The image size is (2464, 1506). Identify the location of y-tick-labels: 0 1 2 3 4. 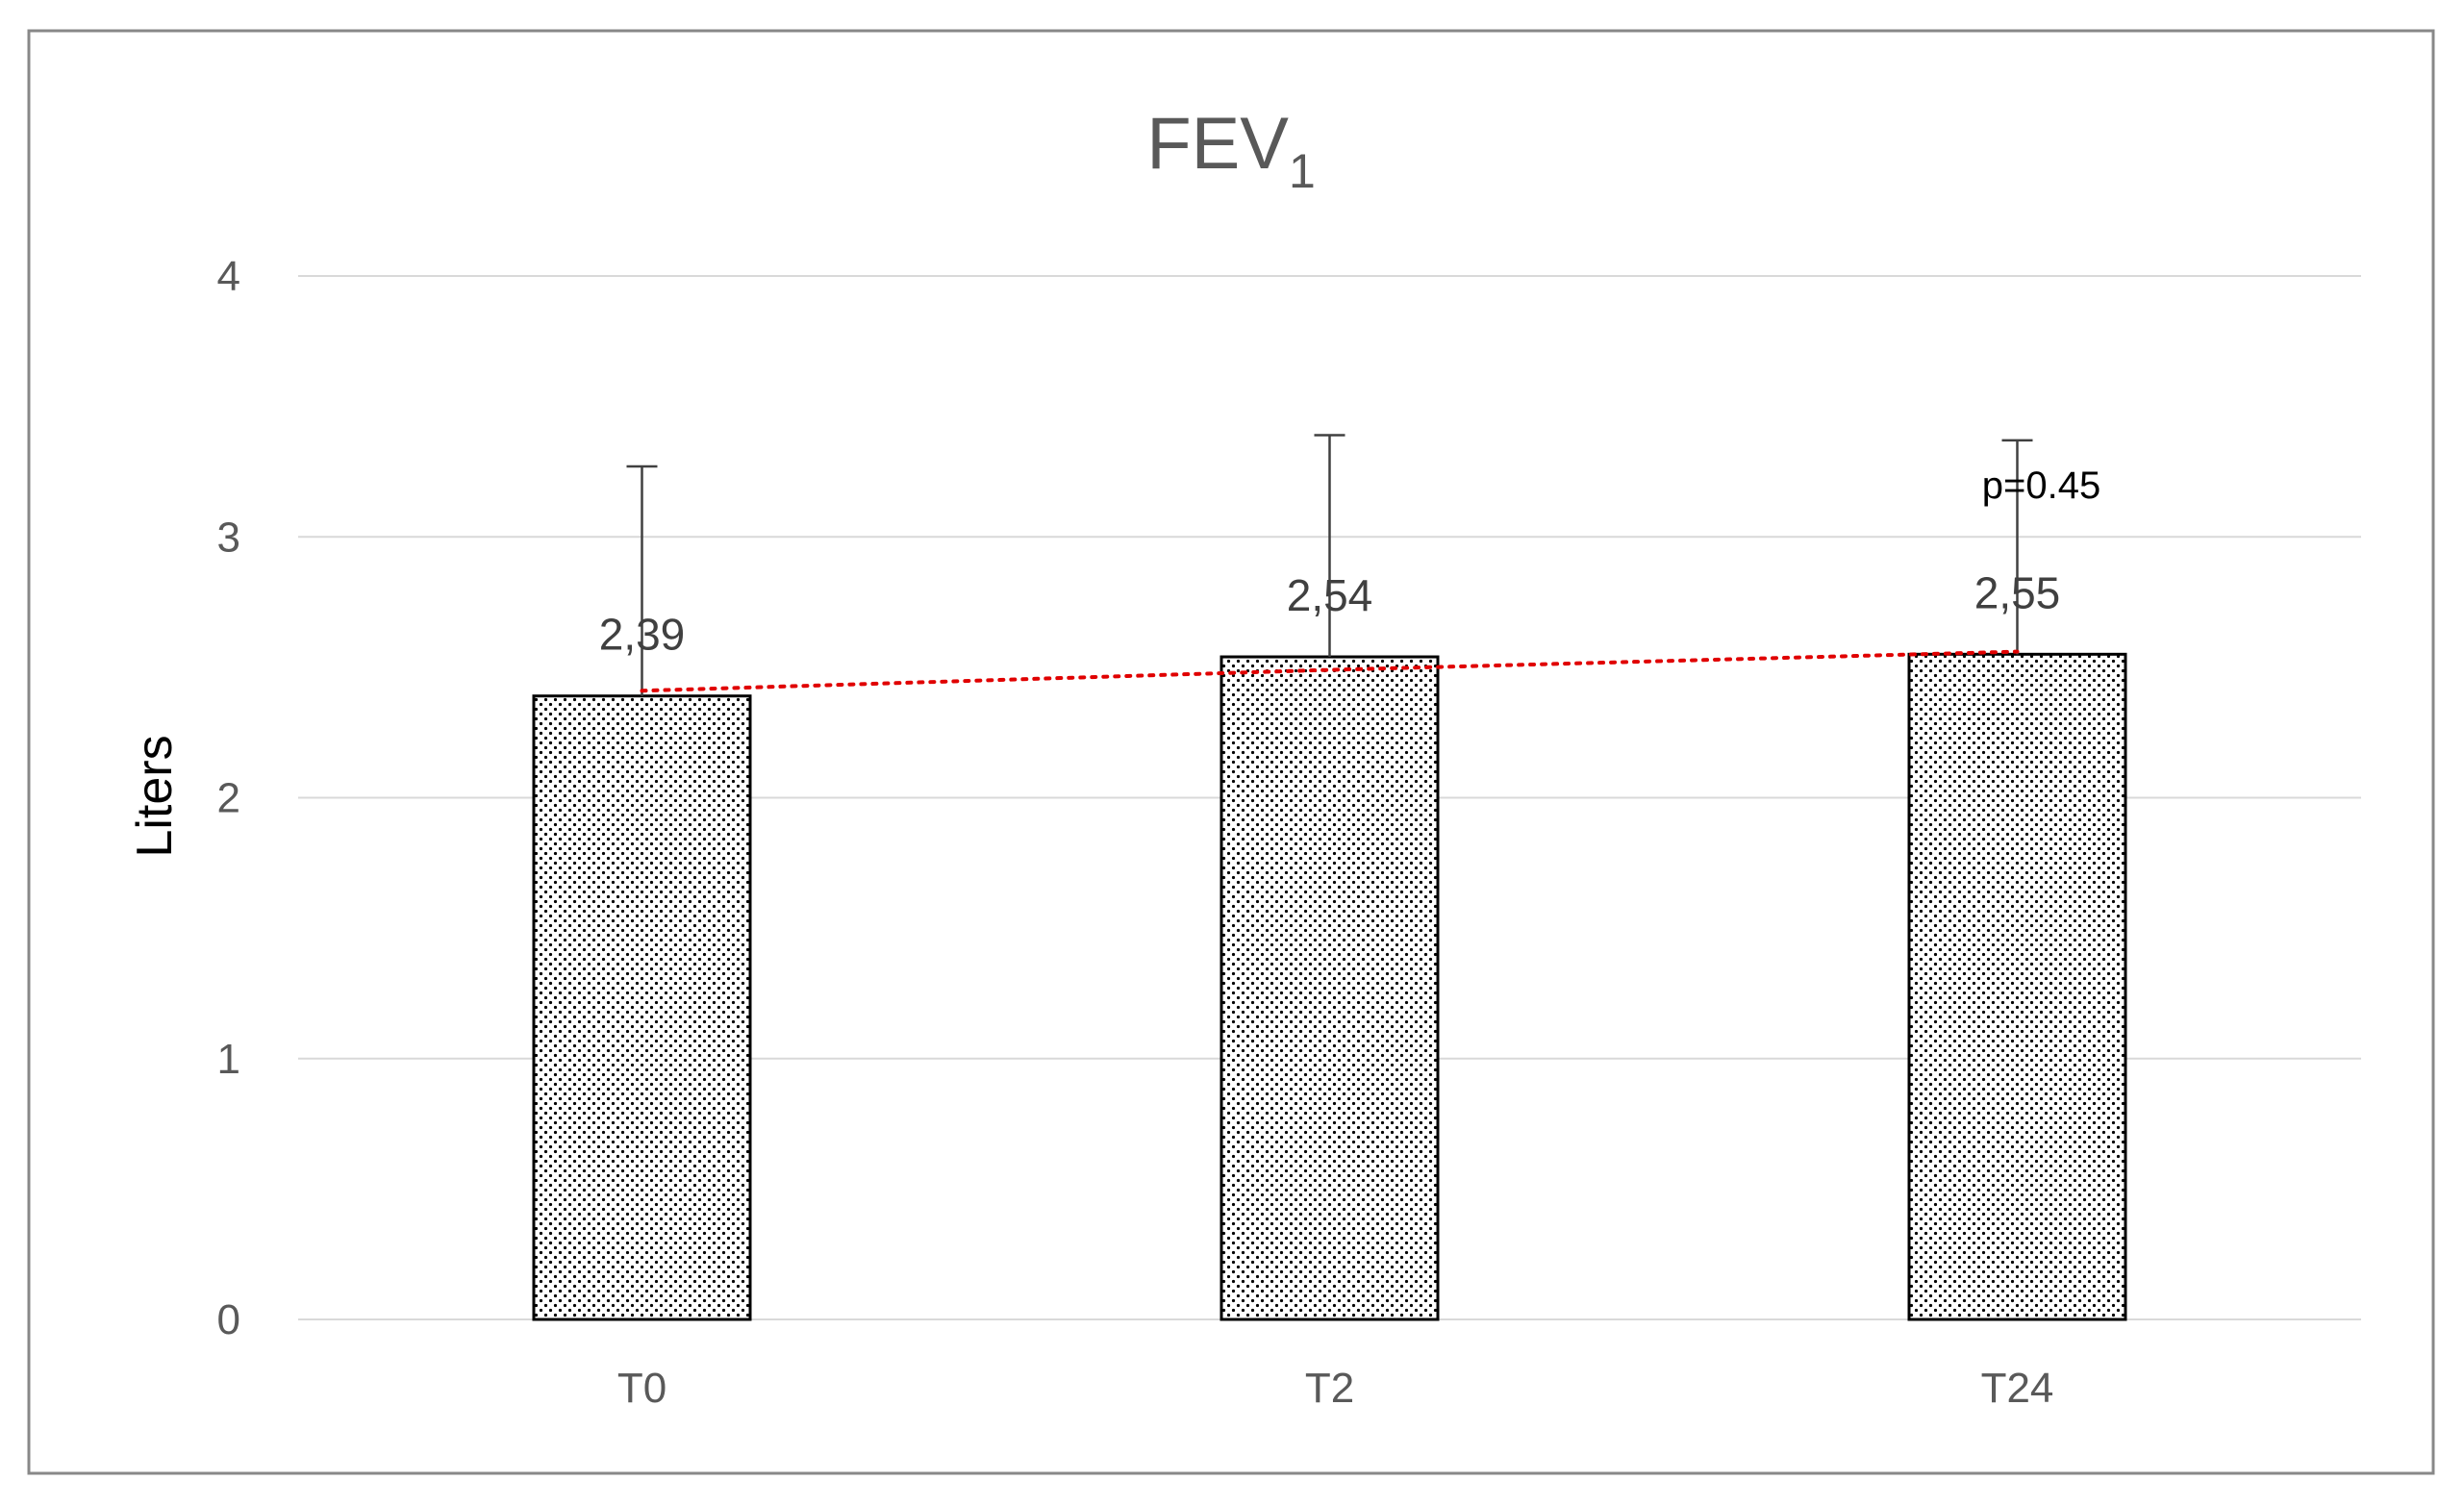
(228, 798).